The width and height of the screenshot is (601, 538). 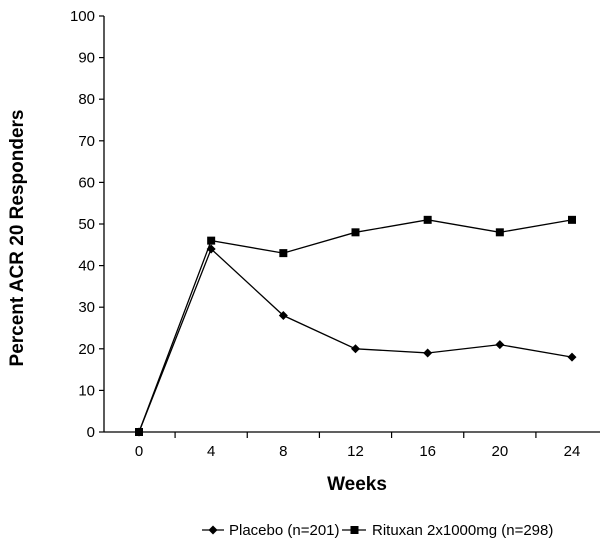 I want to click on legend: Placebo (n=201) Rituxan 2x1000mg (n=298), so click(x=377, y=530).